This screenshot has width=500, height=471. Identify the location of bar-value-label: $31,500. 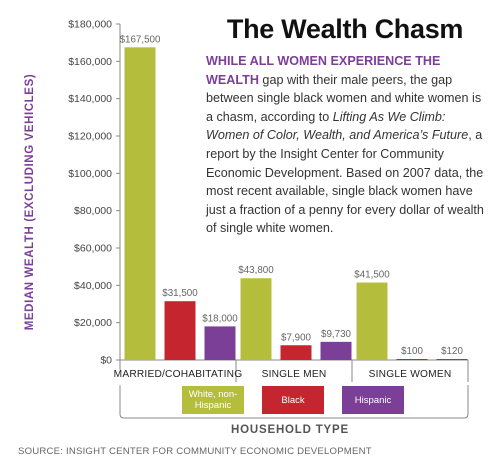
(180, 293).